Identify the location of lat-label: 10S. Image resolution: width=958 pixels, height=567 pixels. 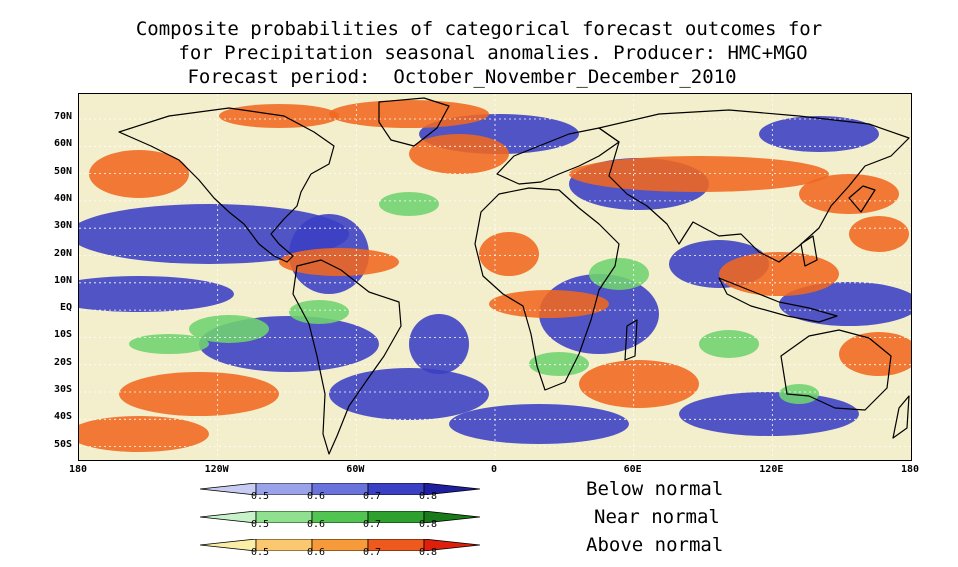
(62, 335).